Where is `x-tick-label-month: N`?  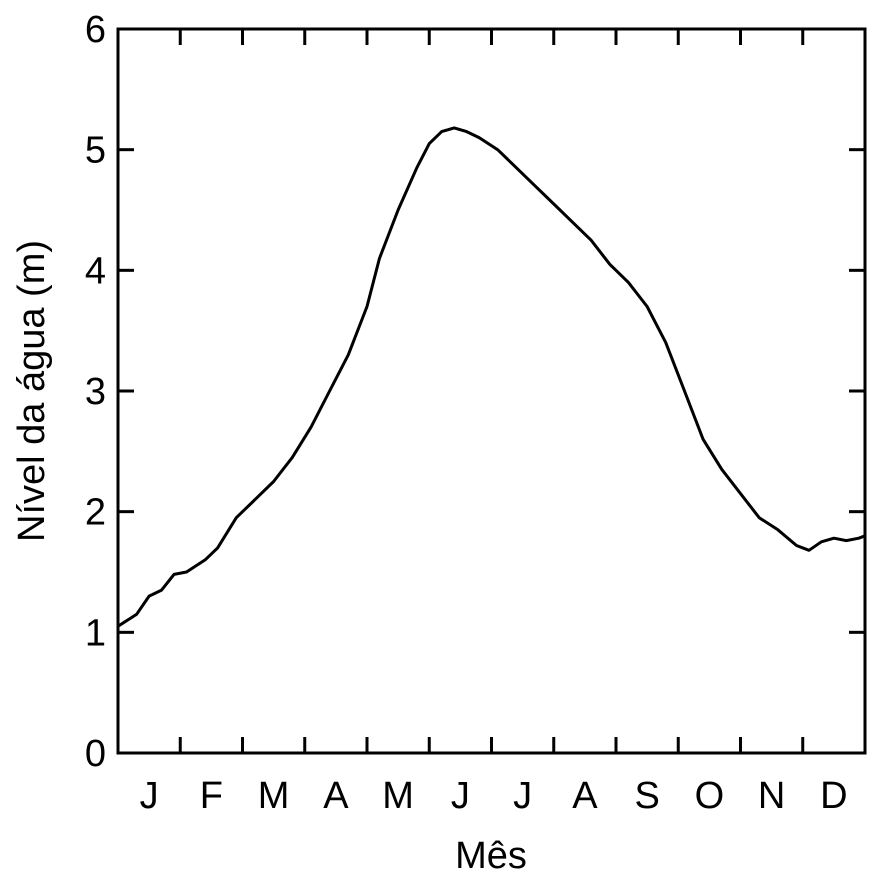
x-tick-label-month: N is located at coordinates (771, 796).